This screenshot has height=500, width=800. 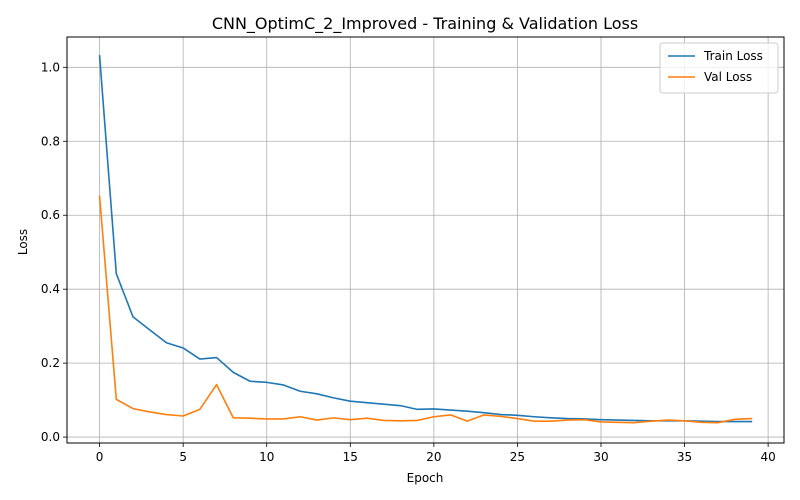 What do you see at coordinates (728, 77) in the screenshot?
I see `legend-label-val-loss: Val Loss` at bounding box center [728, 77].